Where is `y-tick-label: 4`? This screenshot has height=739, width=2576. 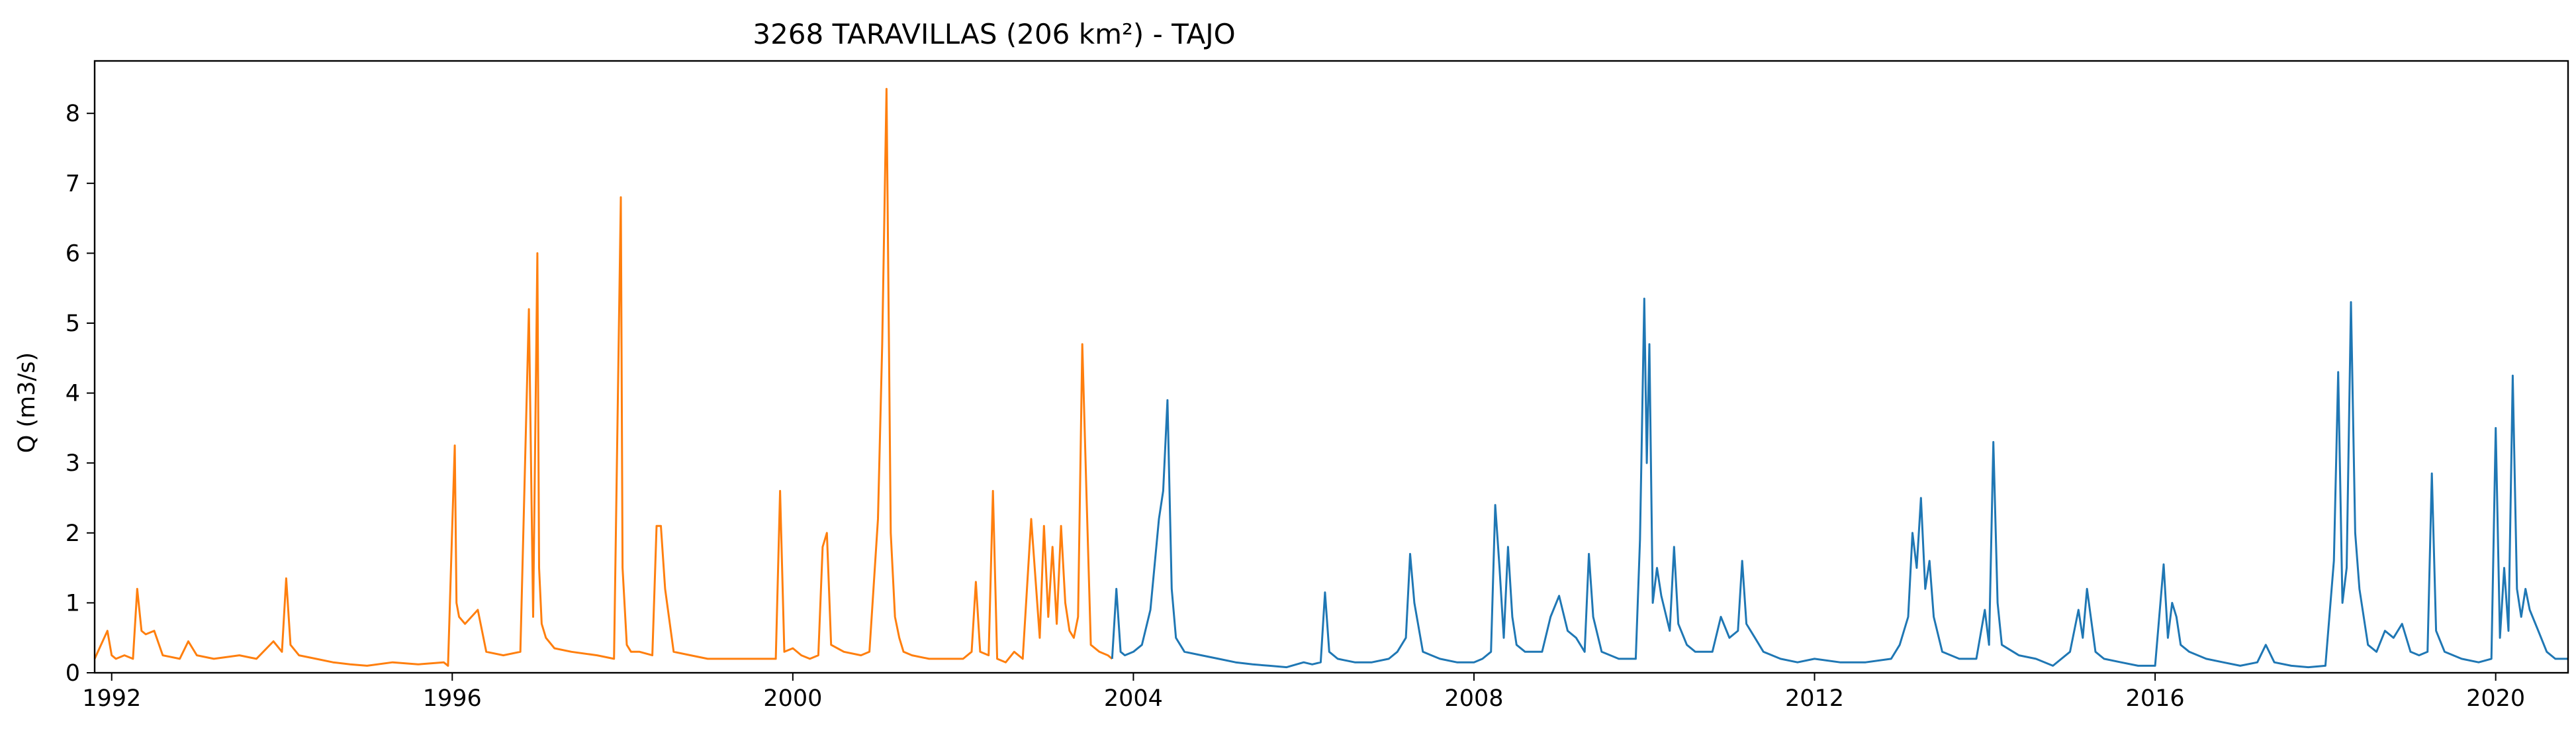
y-tick-label: 4 is located at coordinates (73, 394).